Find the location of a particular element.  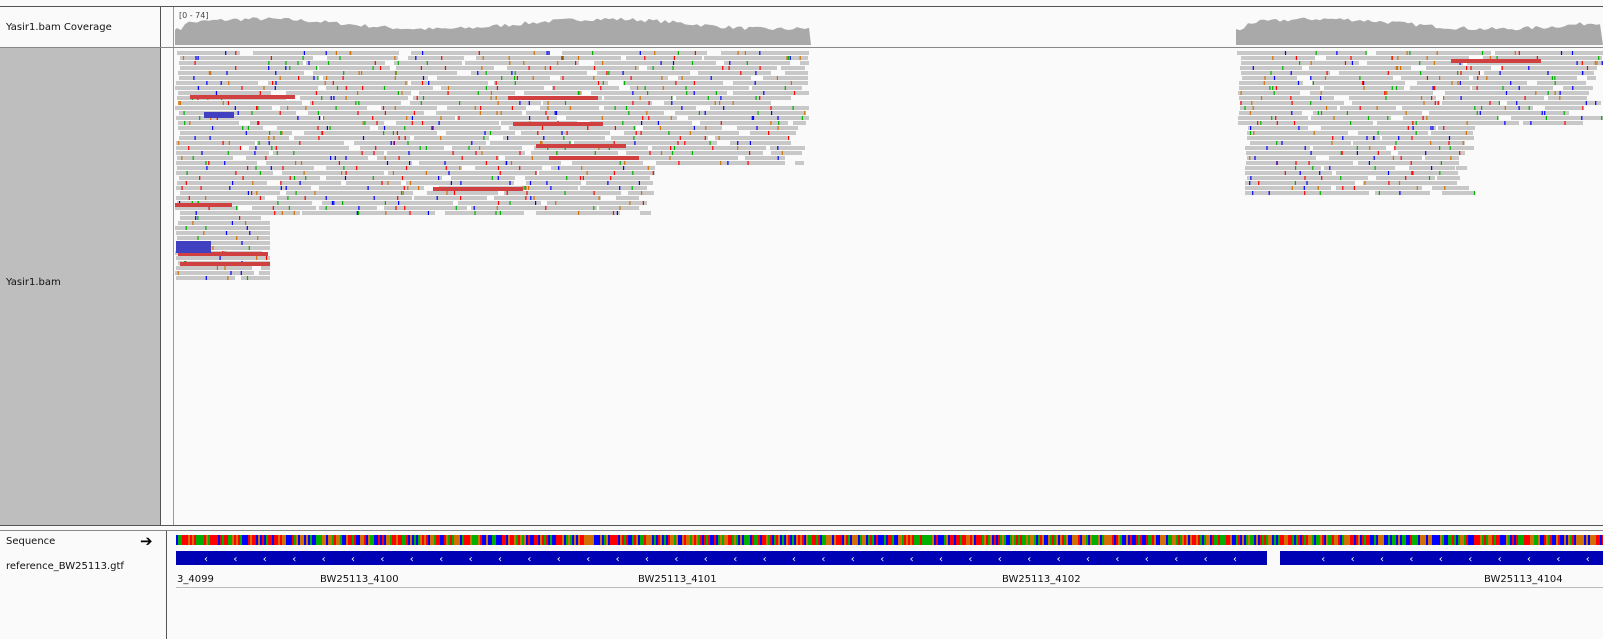

gene-label: BW25113_4104 is located at coordinates (1523, 579).